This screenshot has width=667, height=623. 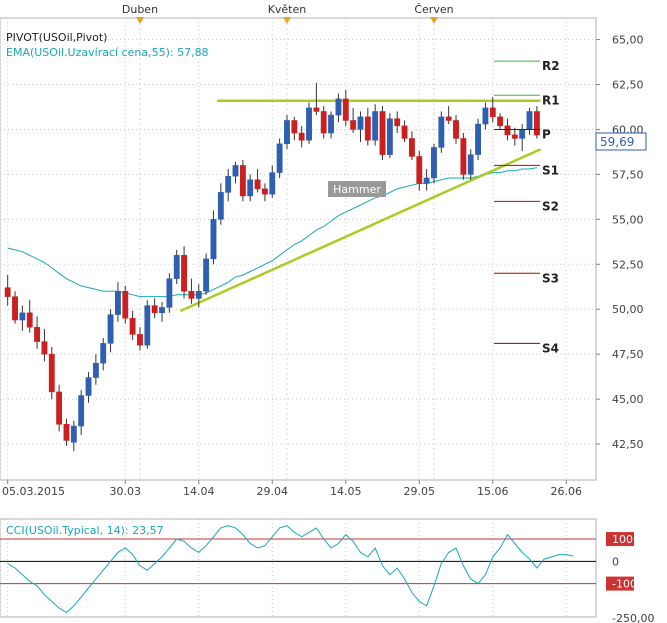 What do you see at coordinates (346, 491) in the screenshot?
I see `date-tick-label: 14.05` at bounding box center [346, 491].